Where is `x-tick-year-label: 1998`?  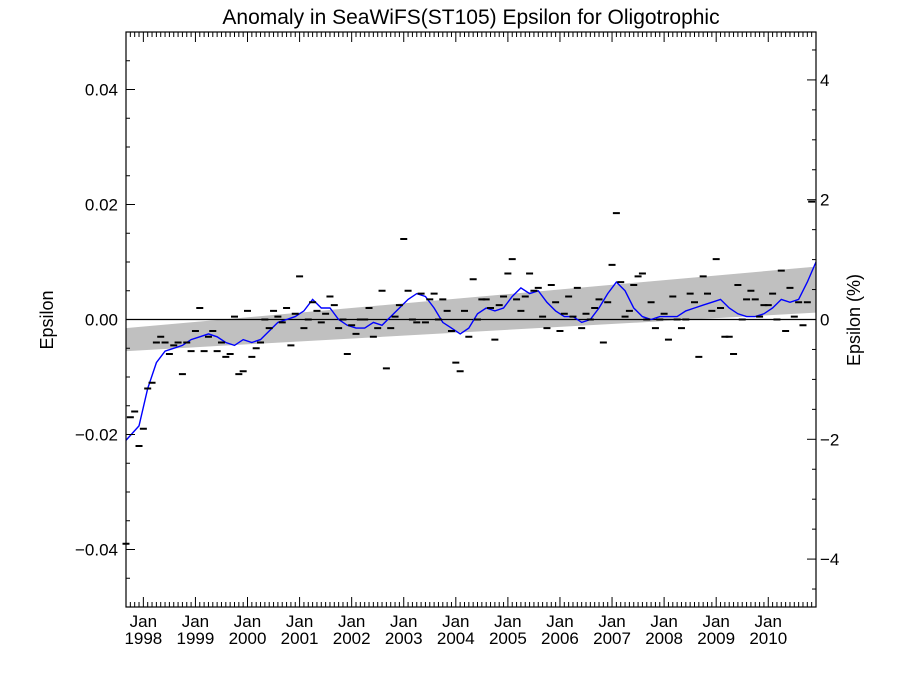 x-tick-year-label: 1998 is located at coordinates (143, 638).